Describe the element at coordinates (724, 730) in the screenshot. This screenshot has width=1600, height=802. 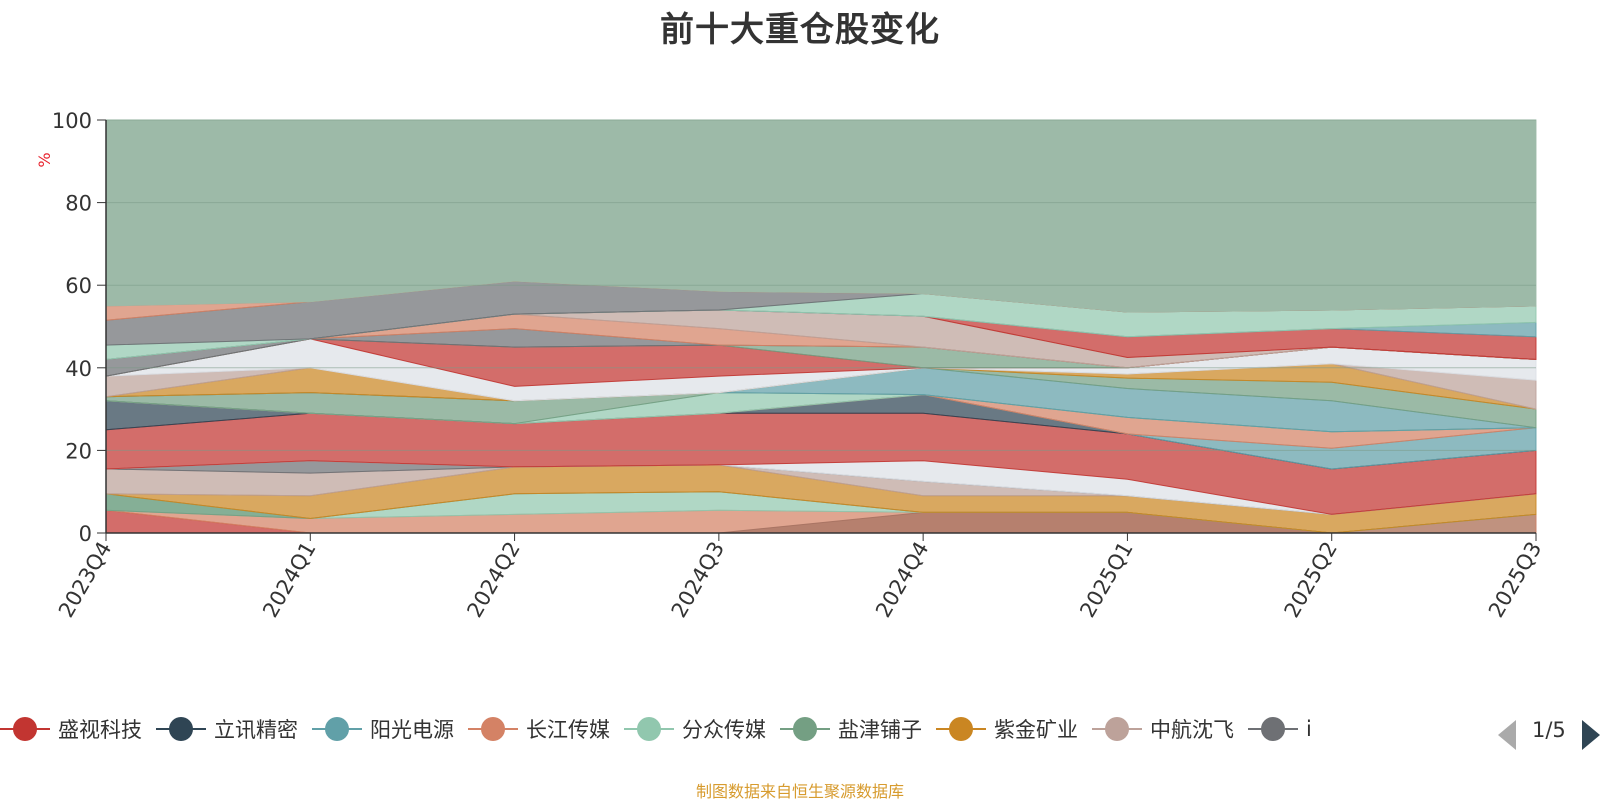
I see `legend-label: 分众传媒` at that location.